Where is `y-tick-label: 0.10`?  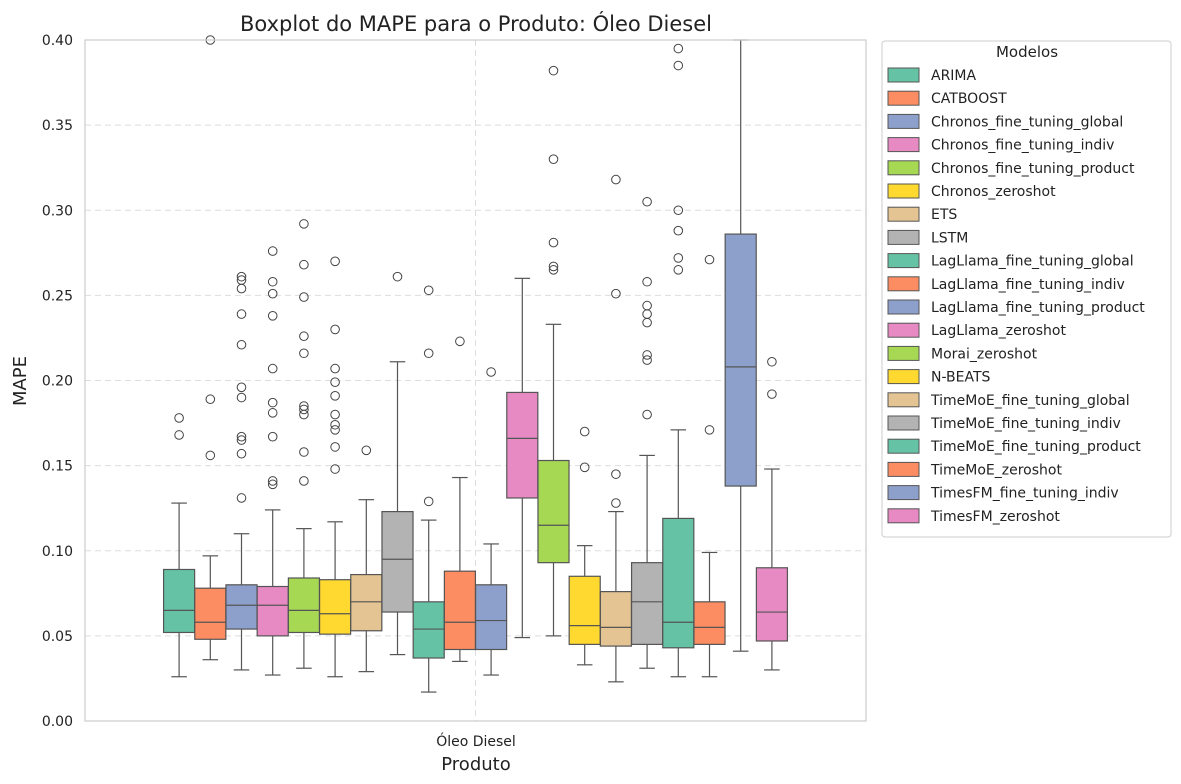
y-tick-label: 0.10 is located at coordinates (57, 552).